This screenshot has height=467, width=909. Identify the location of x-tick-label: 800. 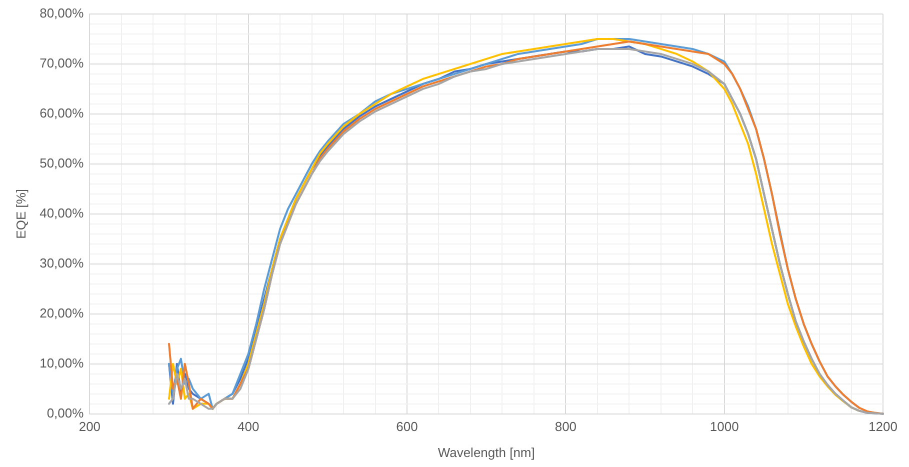
(565, 426).